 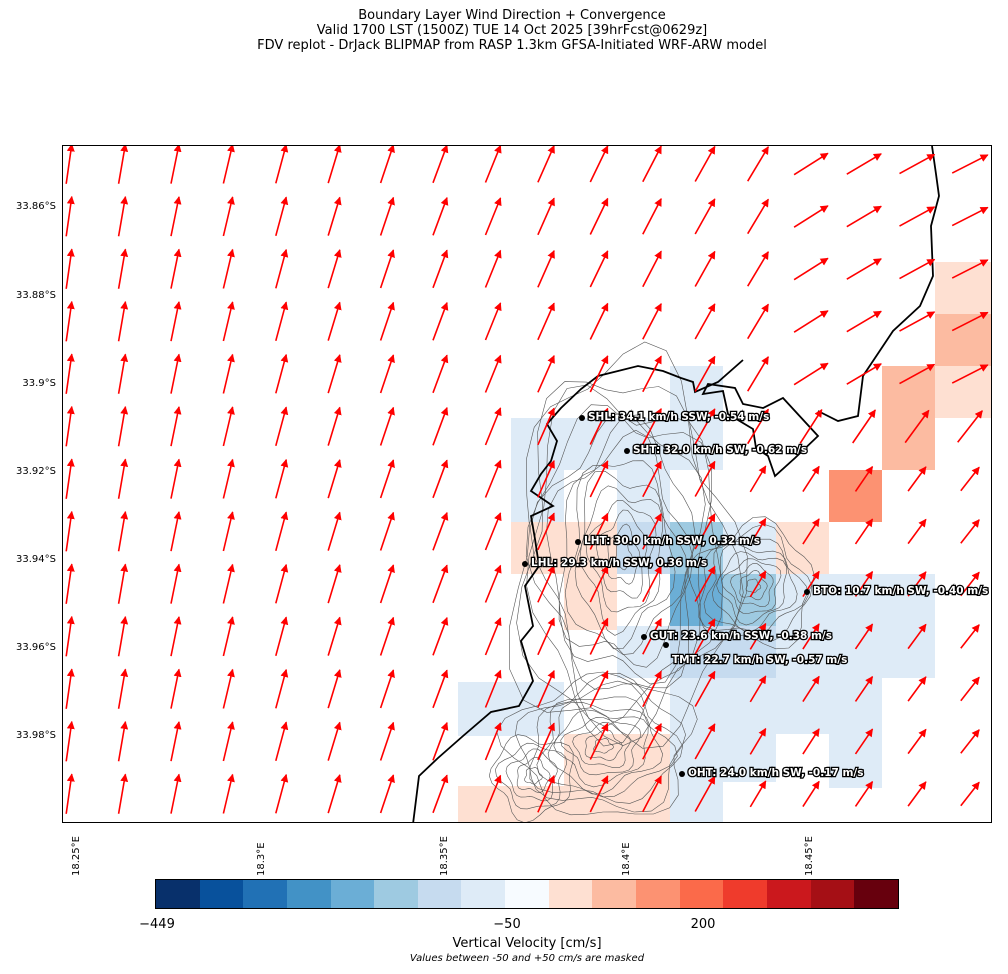 What do you see at coordinates (878, 284) in the screenshot?
I see `coastline-path` at bounding box center [878, 284].